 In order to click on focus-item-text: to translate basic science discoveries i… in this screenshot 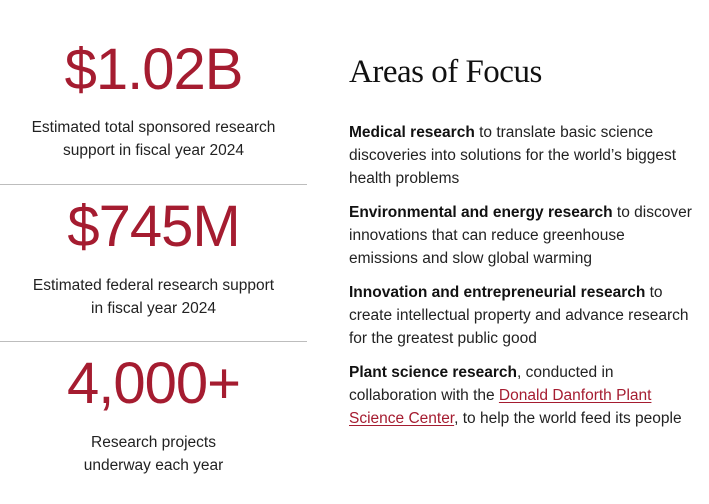, I will do `click(513, 155)`.